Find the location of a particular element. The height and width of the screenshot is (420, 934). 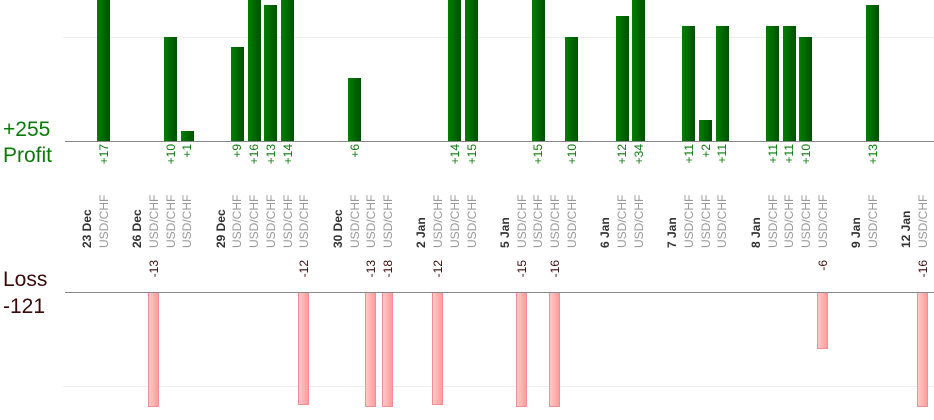

date-label: 23 Dec is located at coordinates (87, 228).